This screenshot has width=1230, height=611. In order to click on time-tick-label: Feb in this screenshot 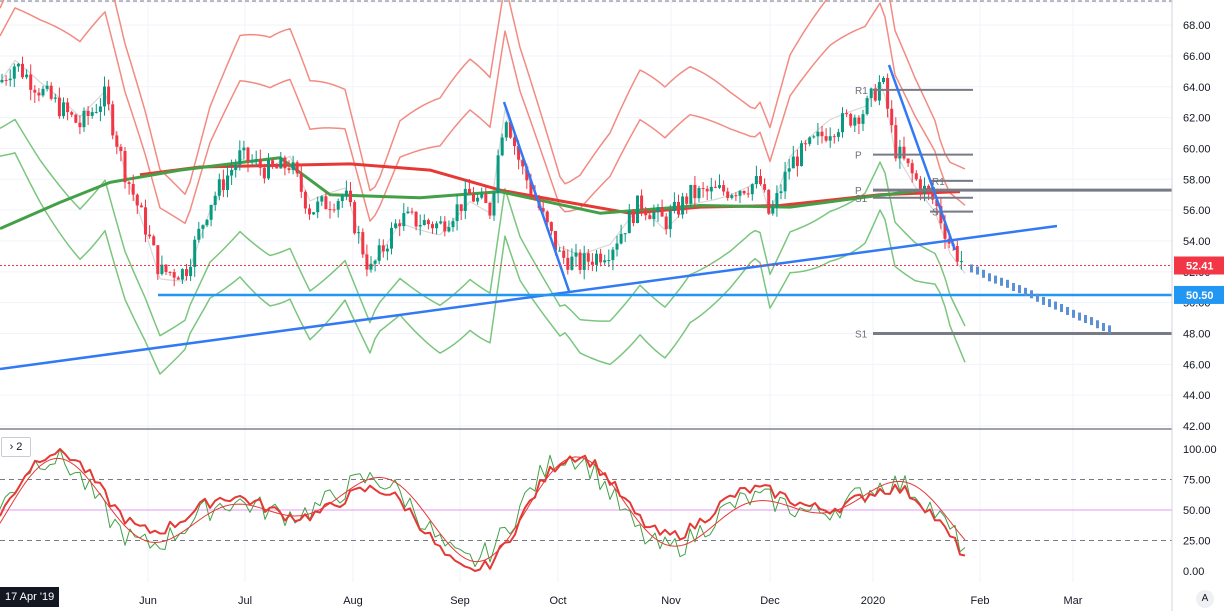, I will do `click(980, 601)`.